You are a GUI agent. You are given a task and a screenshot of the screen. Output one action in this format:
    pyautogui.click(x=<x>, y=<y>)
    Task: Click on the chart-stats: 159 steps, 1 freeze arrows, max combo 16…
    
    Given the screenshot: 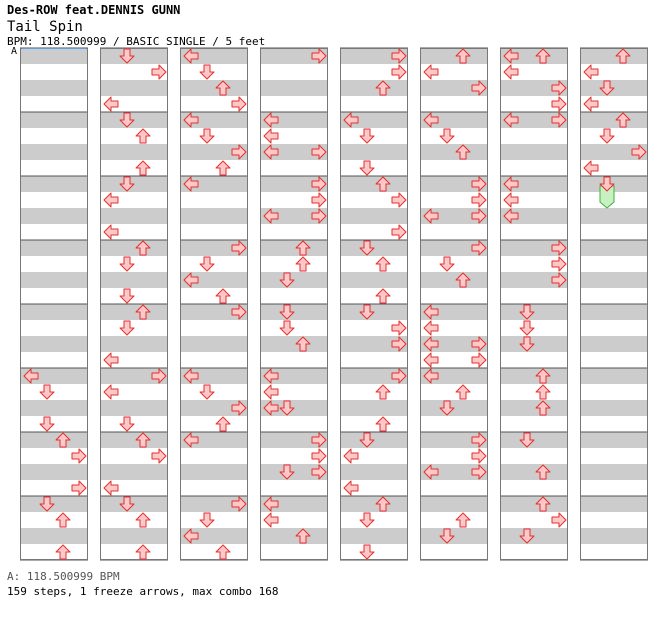 What is the action you would take?
    pyautogui.click(x=143, y=591)
    